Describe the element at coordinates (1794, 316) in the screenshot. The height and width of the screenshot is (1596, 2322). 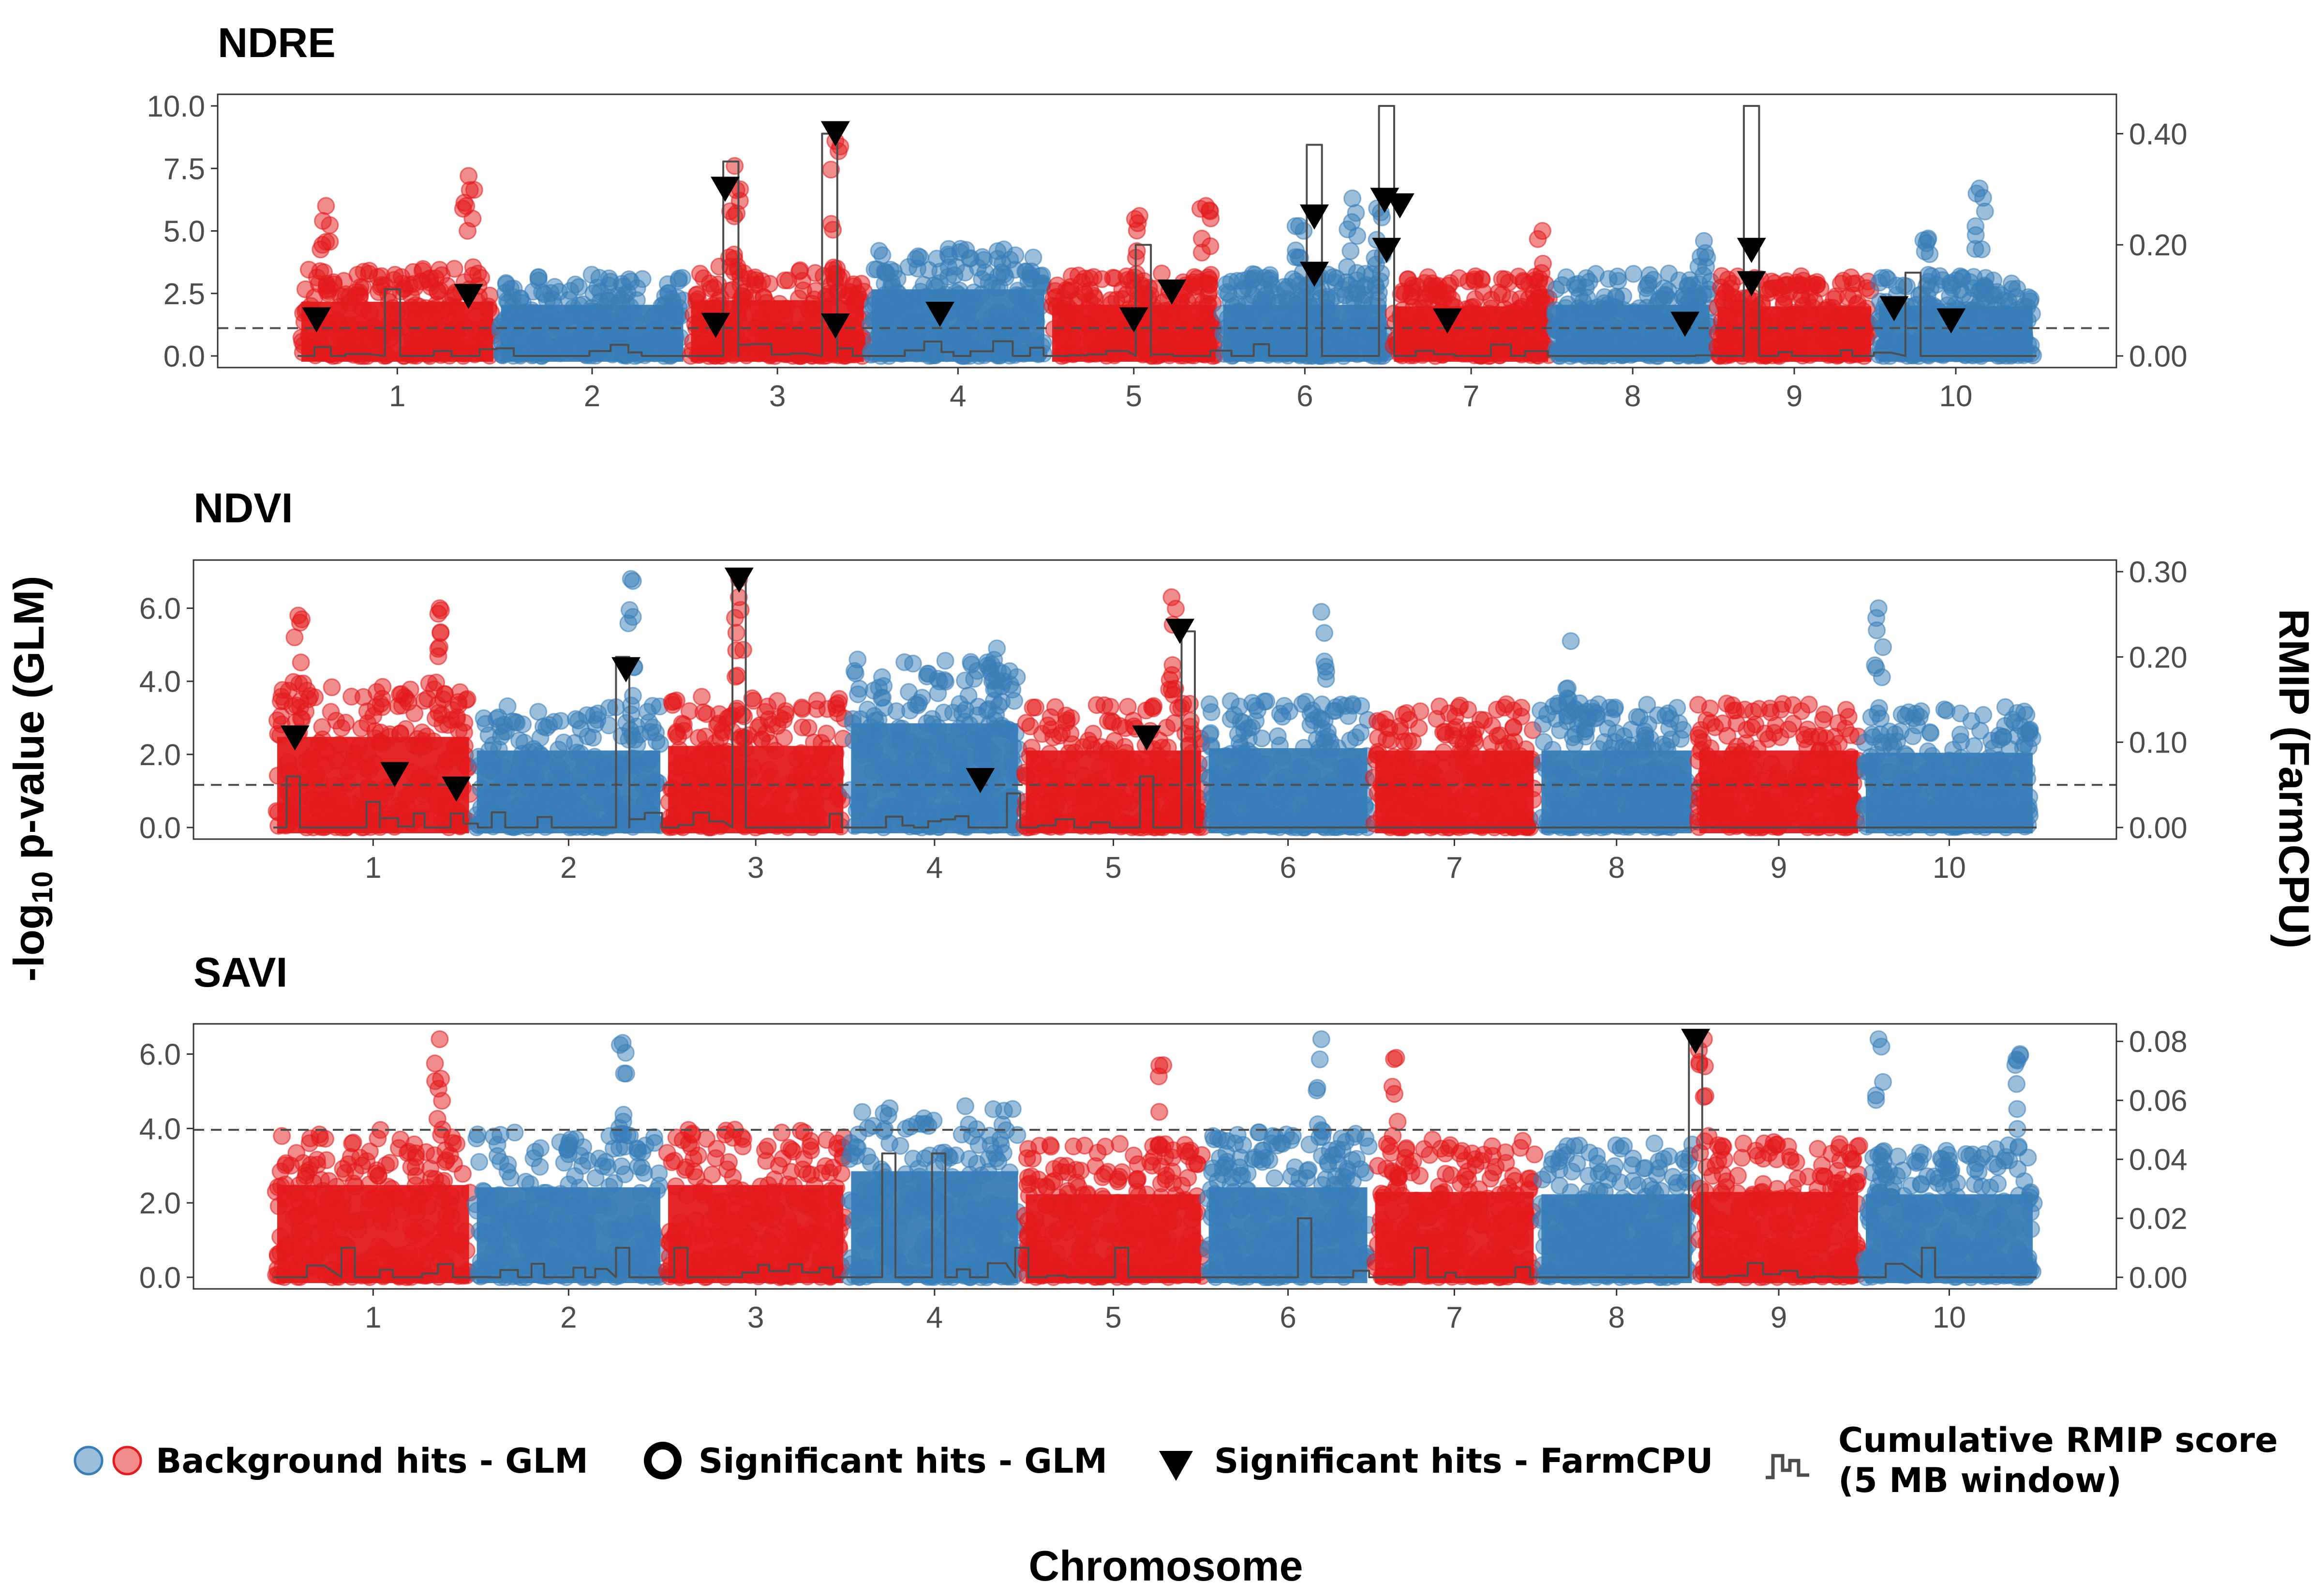
I see `chromosome-9-points` at that location.